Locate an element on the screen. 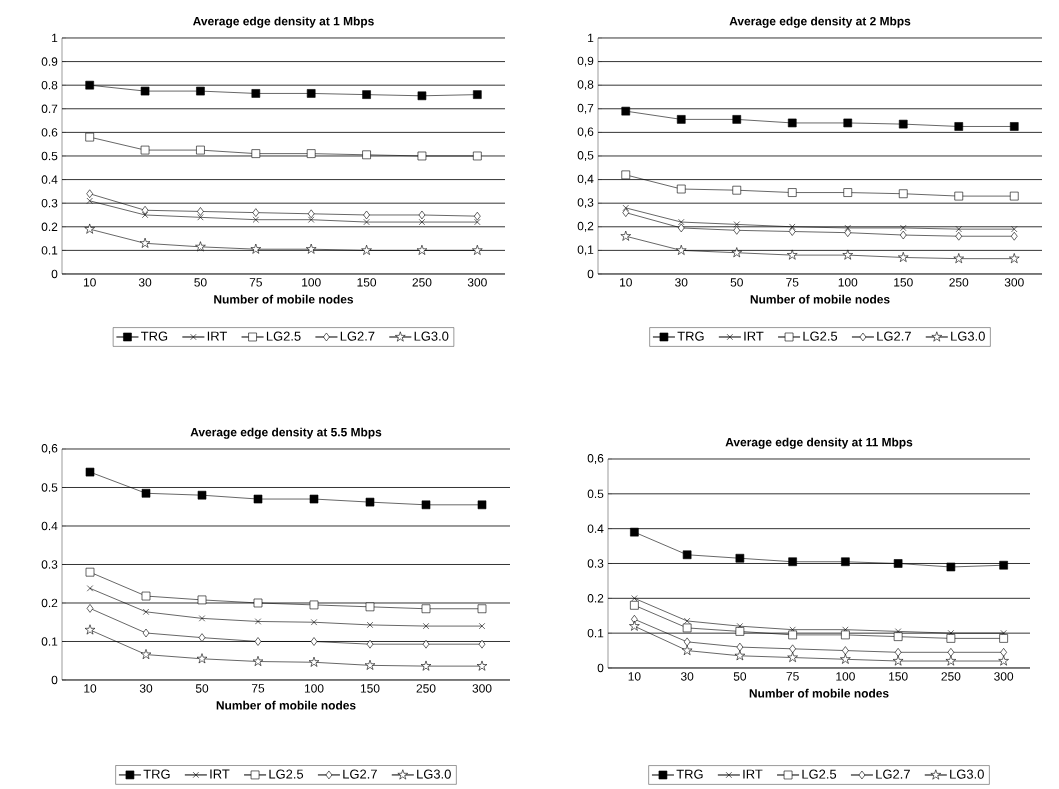 The height and width of the screenshot is (789, 1059). y-tick-label: 0.6 is located at coordinates (49, 132).